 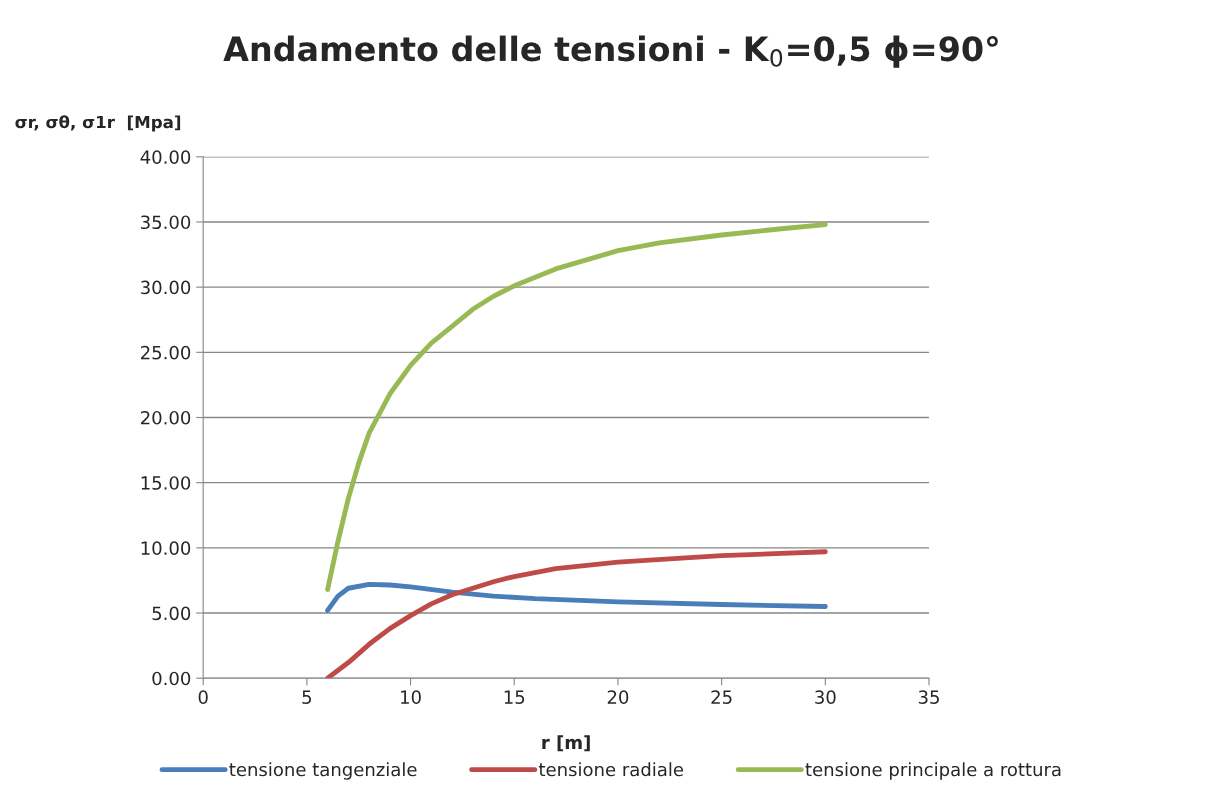 I want to click on x-tick-label: 15, so click(x=514, y=697).